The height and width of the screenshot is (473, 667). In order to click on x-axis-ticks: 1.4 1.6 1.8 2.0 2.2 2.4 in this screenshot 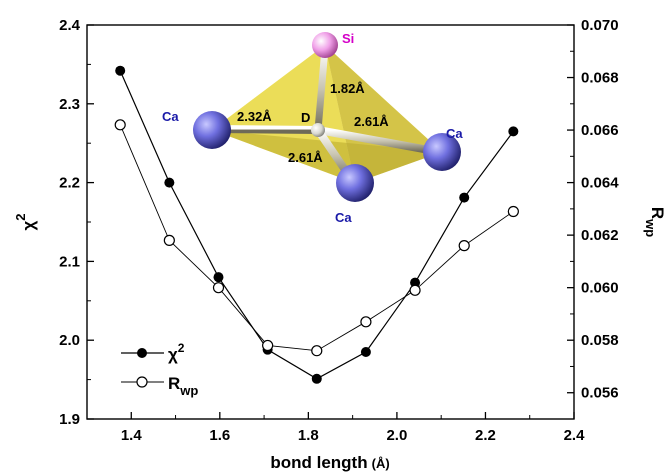, I will do `click(353, 428)`.